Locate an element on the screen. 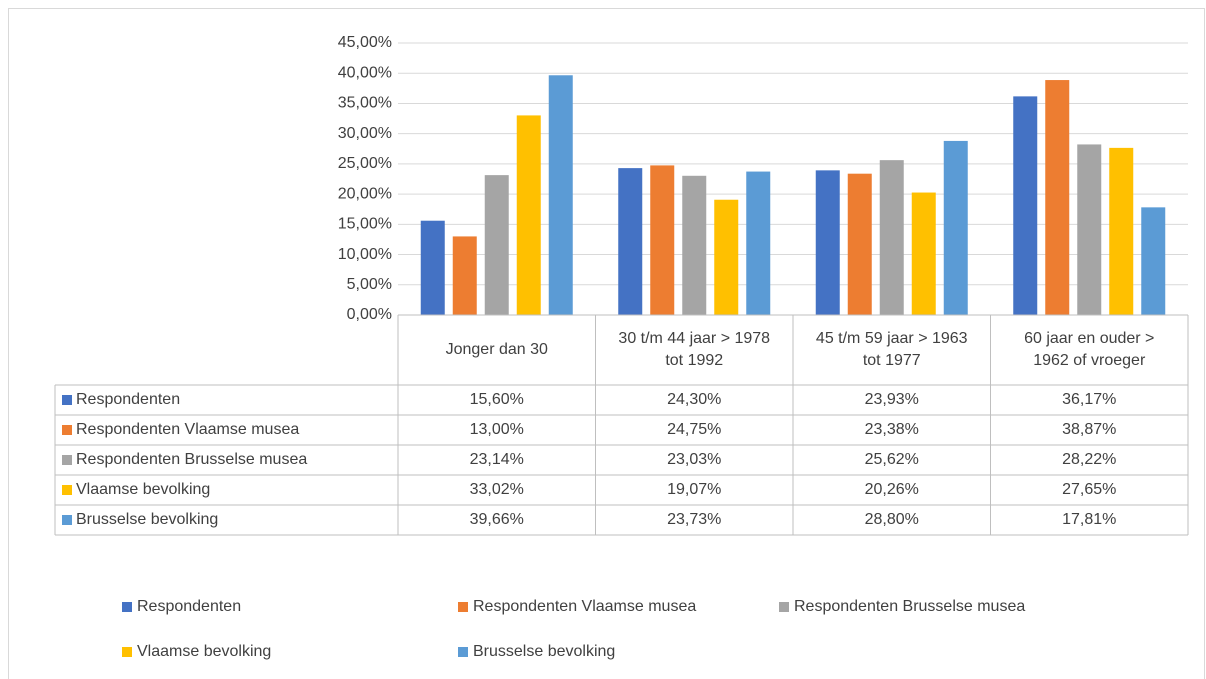  data-label: 28,80% is located at coordinates (892, 519).